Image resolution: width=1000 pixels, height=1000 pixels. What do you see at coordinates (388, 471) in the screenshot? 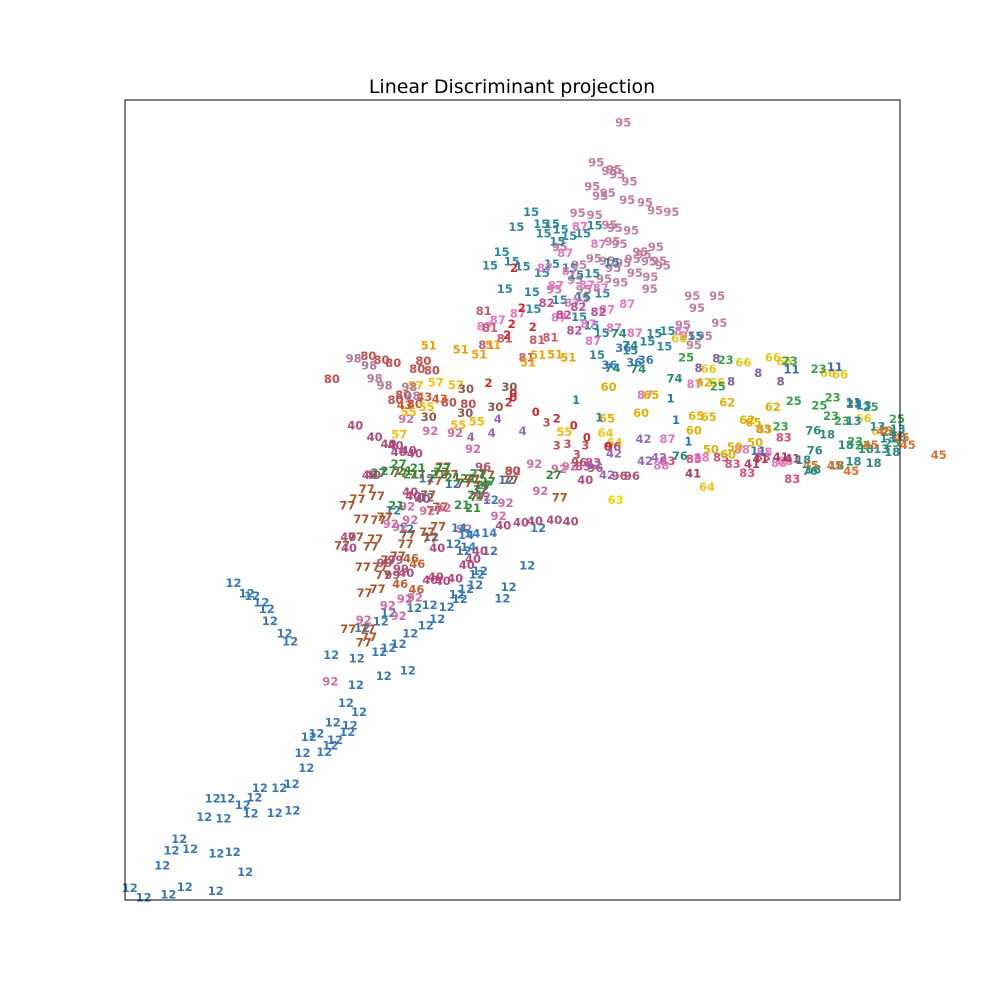
I see `point-label-27: 27` at bounding box center [388, 471].